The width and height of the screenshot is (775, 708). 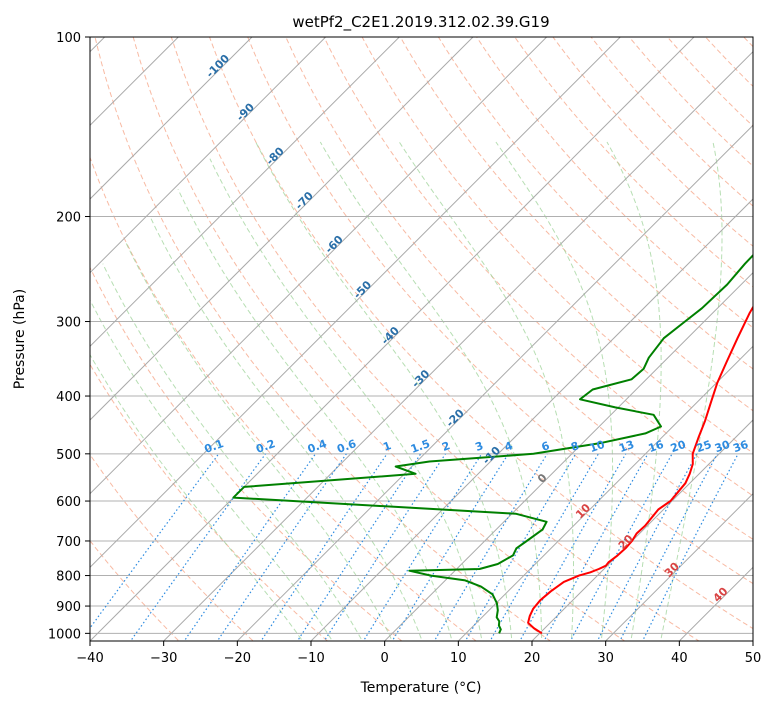 What do you see at coordinates (532, 658) in the screenshot?
I see `x-tick-label: 20` at bounding box center [532, 658].